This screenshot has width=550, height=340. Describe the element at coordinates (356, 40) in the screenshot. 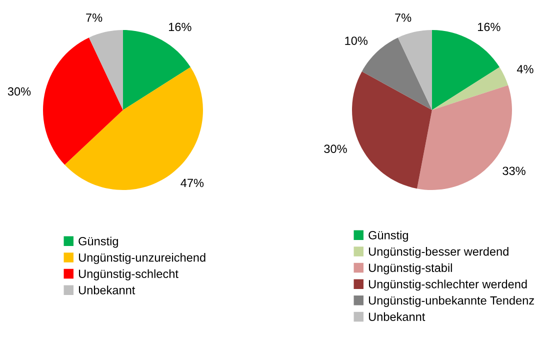

I see `data-label: 10%` at that location.